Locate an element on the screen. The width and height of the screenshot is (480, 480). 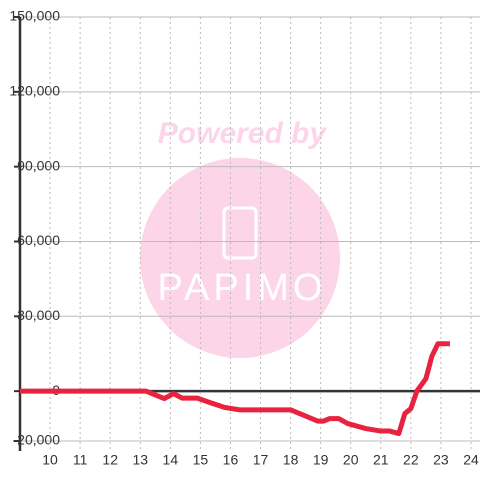
y-tick-label: 120,000 is located at coordinates (34, 91).